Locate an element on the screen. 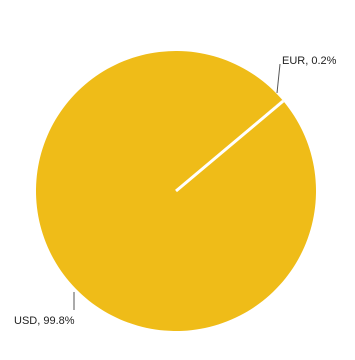 The image size is (355, 360). slice-separator is located at coordinates (230, 146).